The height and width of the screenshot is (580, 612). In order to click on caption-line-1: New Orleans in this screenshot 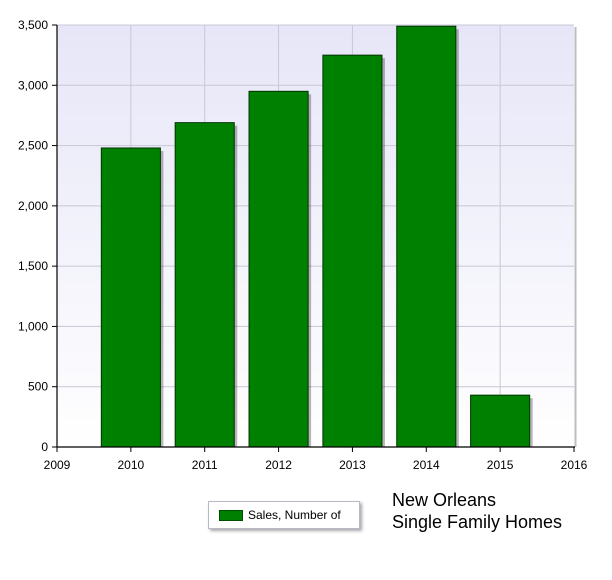, I will do `click(444, 500)`.